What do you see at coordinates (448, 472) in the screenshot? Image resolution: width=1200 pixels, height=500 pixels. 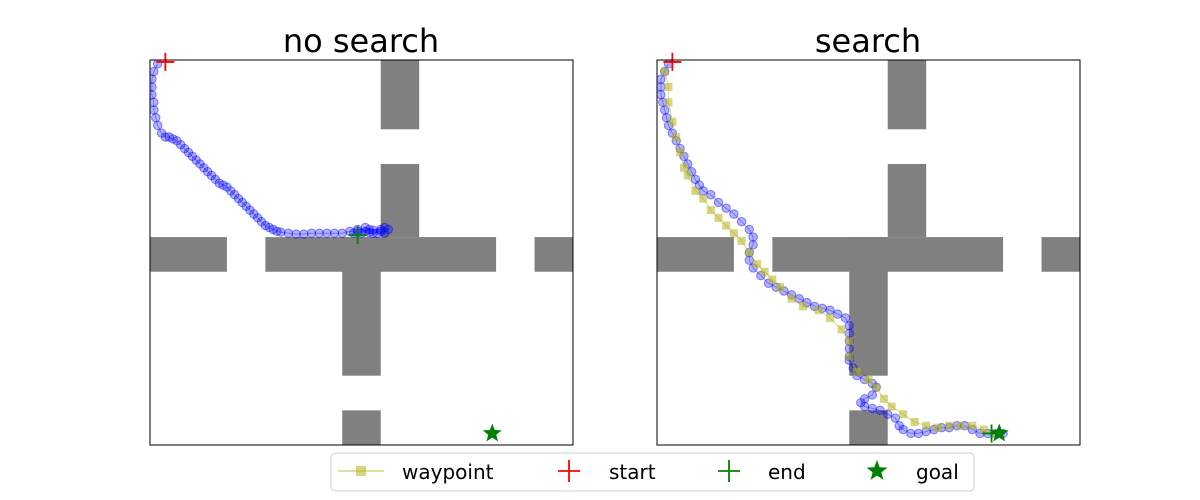 I see `legend-waypoint-label: waypoint` at bounding box center [448, 472].